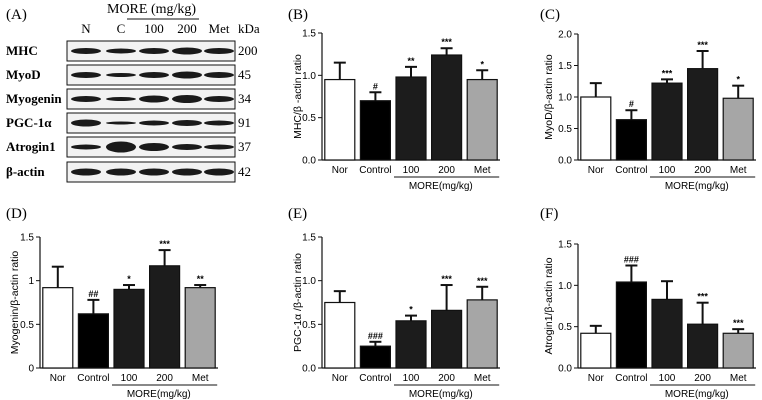 The image size is (762, 400). I want to click on lane-label: 100, so click(154, 28).